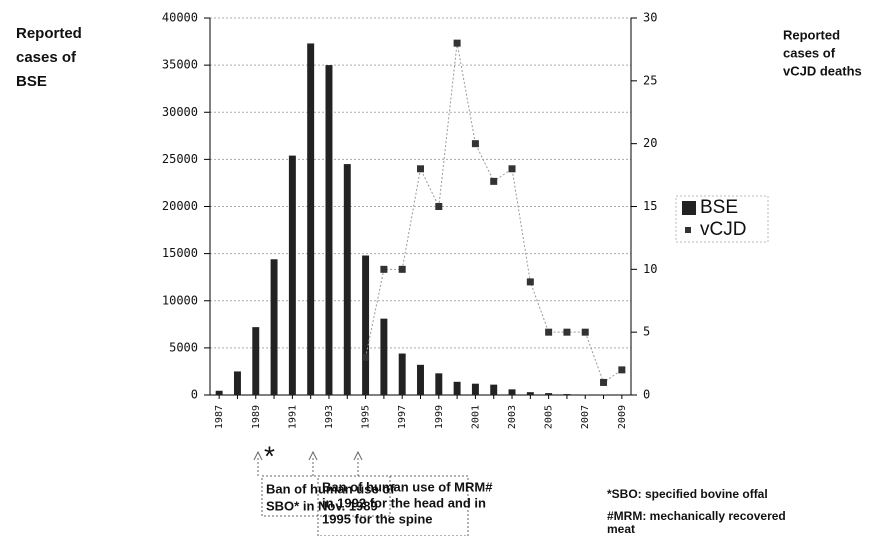  I want to click on y2-tick-label: 15, so click(650, 206).